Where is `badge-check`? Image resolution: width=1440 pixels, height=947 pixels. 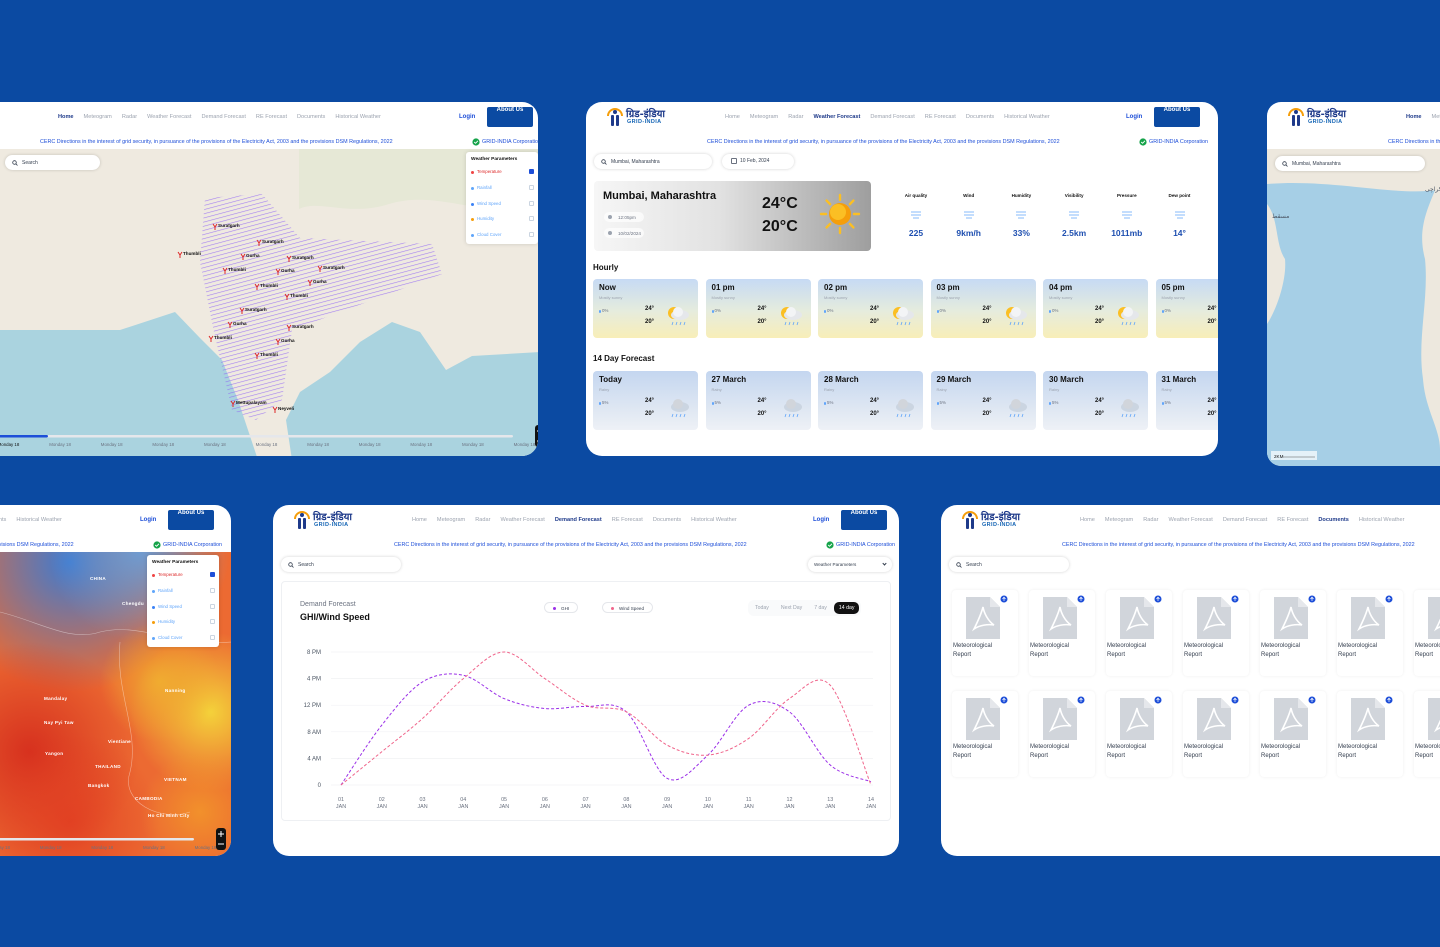 badge-check is located at coordinates (830, 545).